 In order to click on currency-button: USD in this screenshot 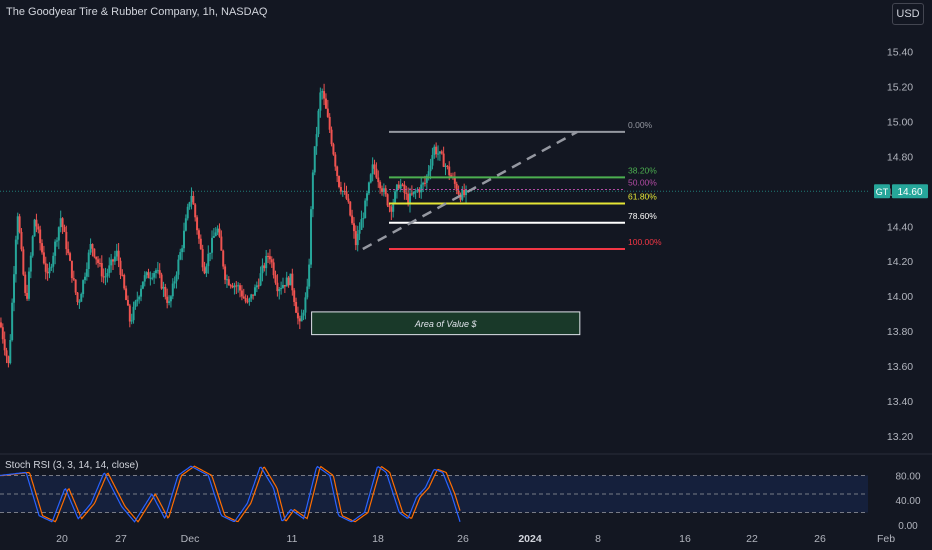, I will do `click(908, 14)`.